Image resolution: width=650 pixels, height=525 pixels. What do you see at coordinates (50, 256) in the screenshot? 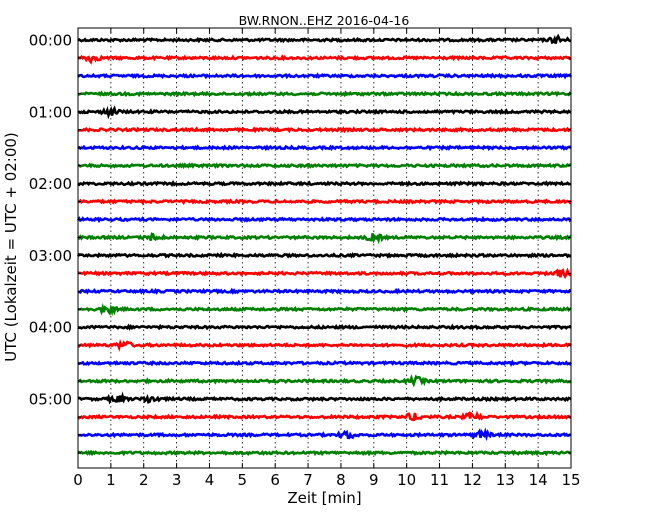
I see `y-tick-label: 03:00` at bounding box center [50, 256].